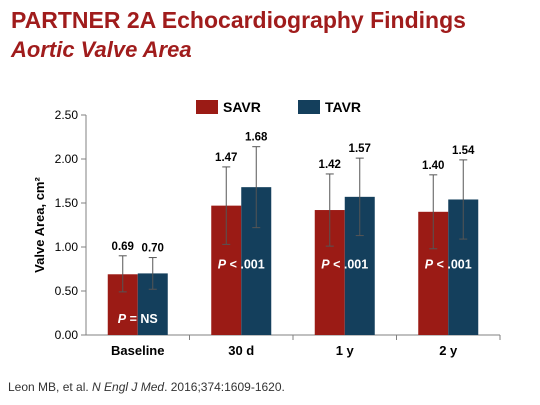  I want to click on page-subtitle: Aortic Valve Area, so click(101, 49).